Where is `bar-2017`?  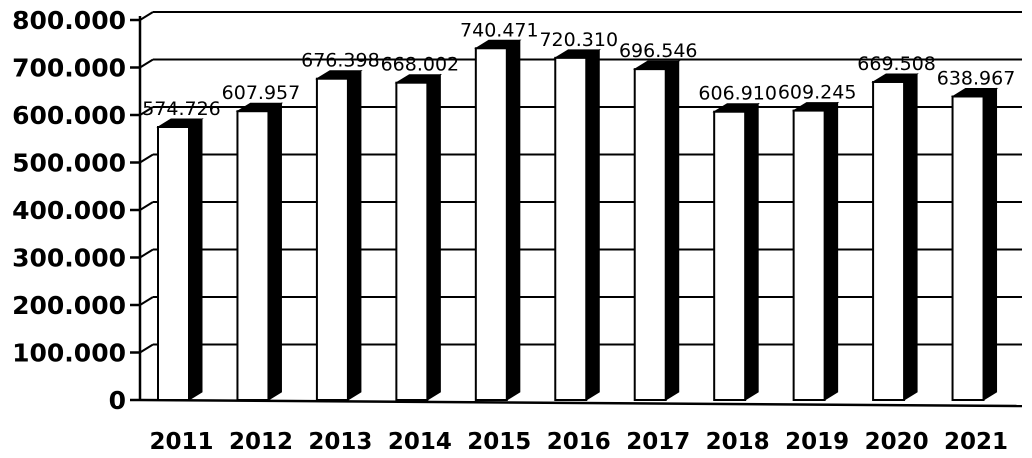 bar-2017 is located at coordinates (656, 230).